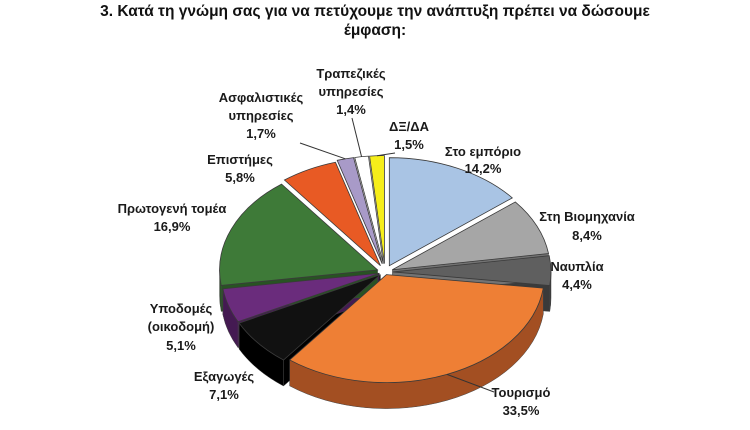 The image size is (750, 430). I want to click on pie-slice-Επιστήμες, so click(332, 214).